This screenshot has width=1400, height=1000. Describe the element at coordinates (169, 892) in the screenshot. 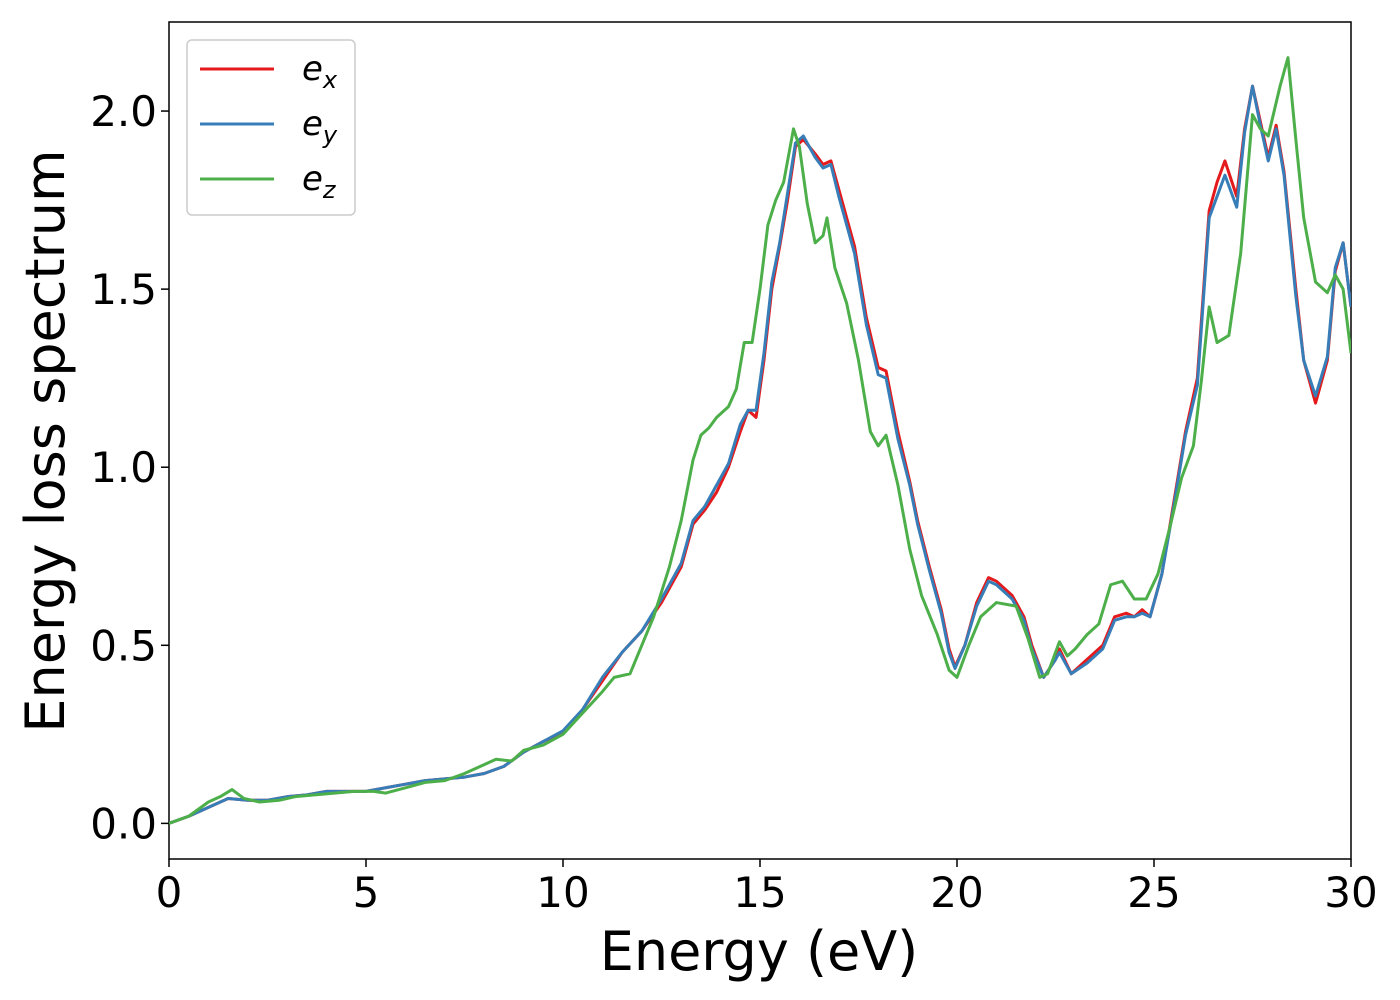

I see `x-tick-label: 0` at that location.